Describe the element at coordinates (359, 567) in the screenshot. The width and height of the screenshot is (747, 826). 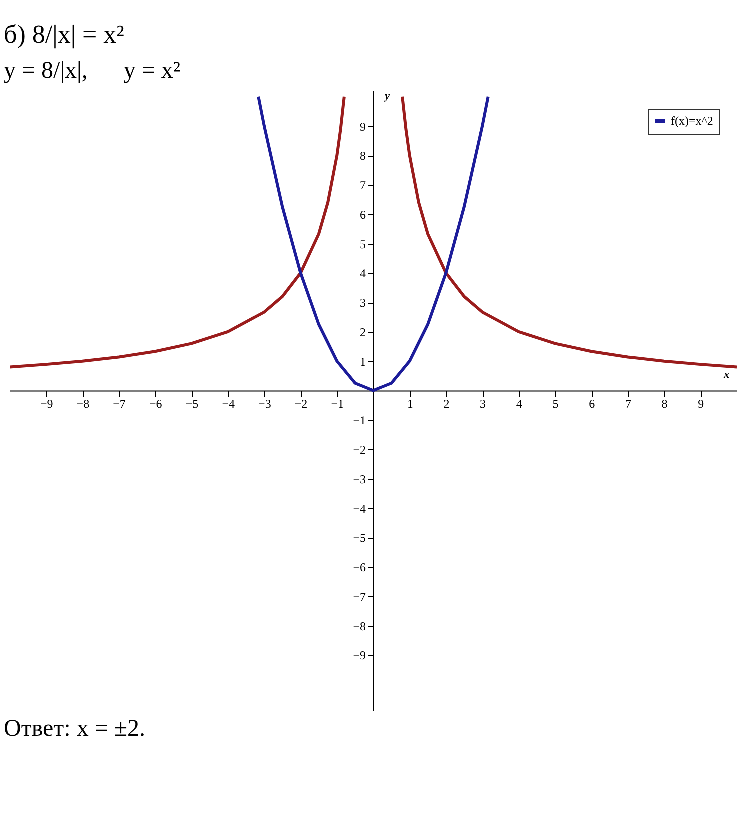
I see `y-tick-label: −6` at that location.